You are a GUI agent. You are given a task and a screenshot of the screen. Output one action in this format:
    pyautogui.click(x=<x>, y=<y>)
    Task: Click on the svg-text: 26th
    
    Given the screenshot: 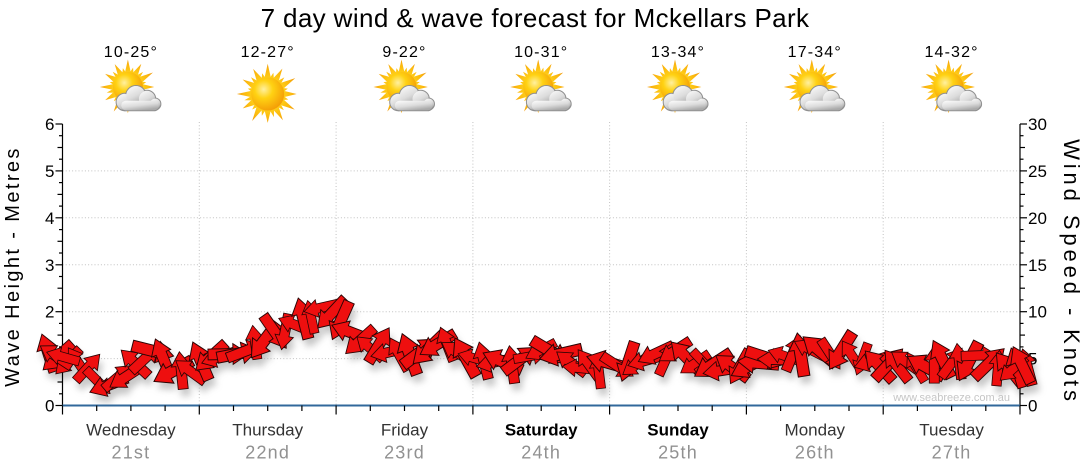 What is the action you would take?
    pyautogui.click(x=815, y=453)
    